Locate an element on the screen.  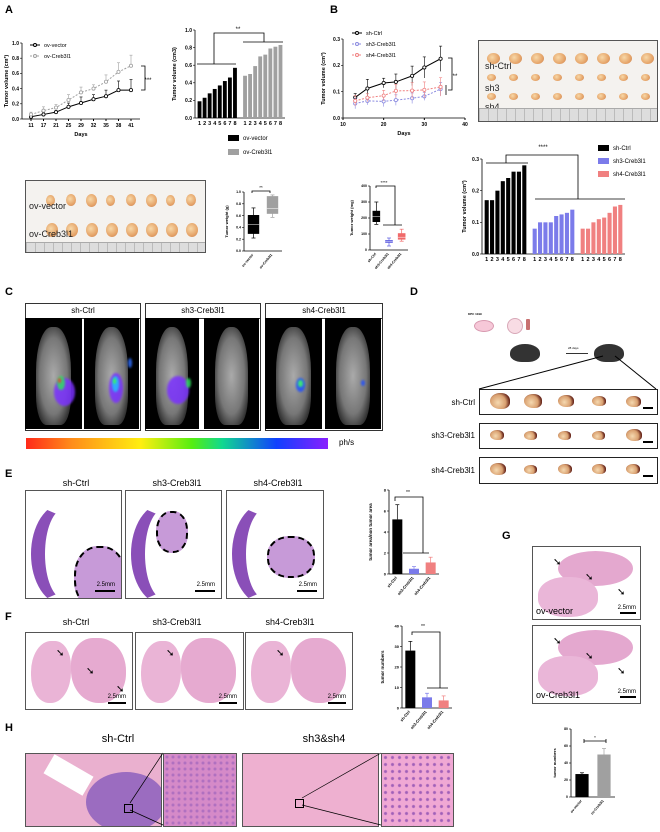
cell-suspension-icon is located at coordinates (515, 326).